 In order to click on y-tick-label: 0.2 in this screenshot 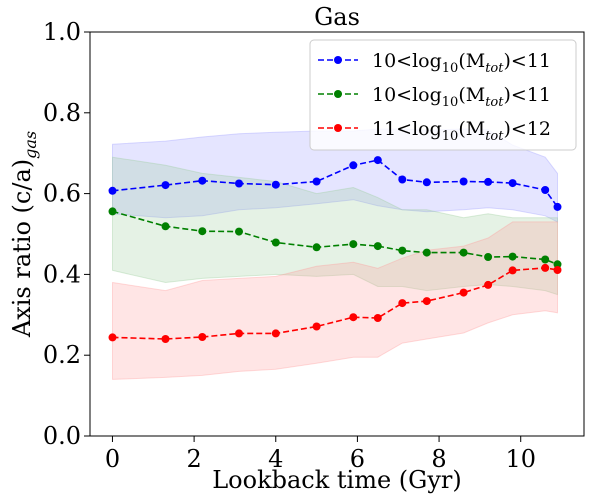, I will do `click(62, 355)`.